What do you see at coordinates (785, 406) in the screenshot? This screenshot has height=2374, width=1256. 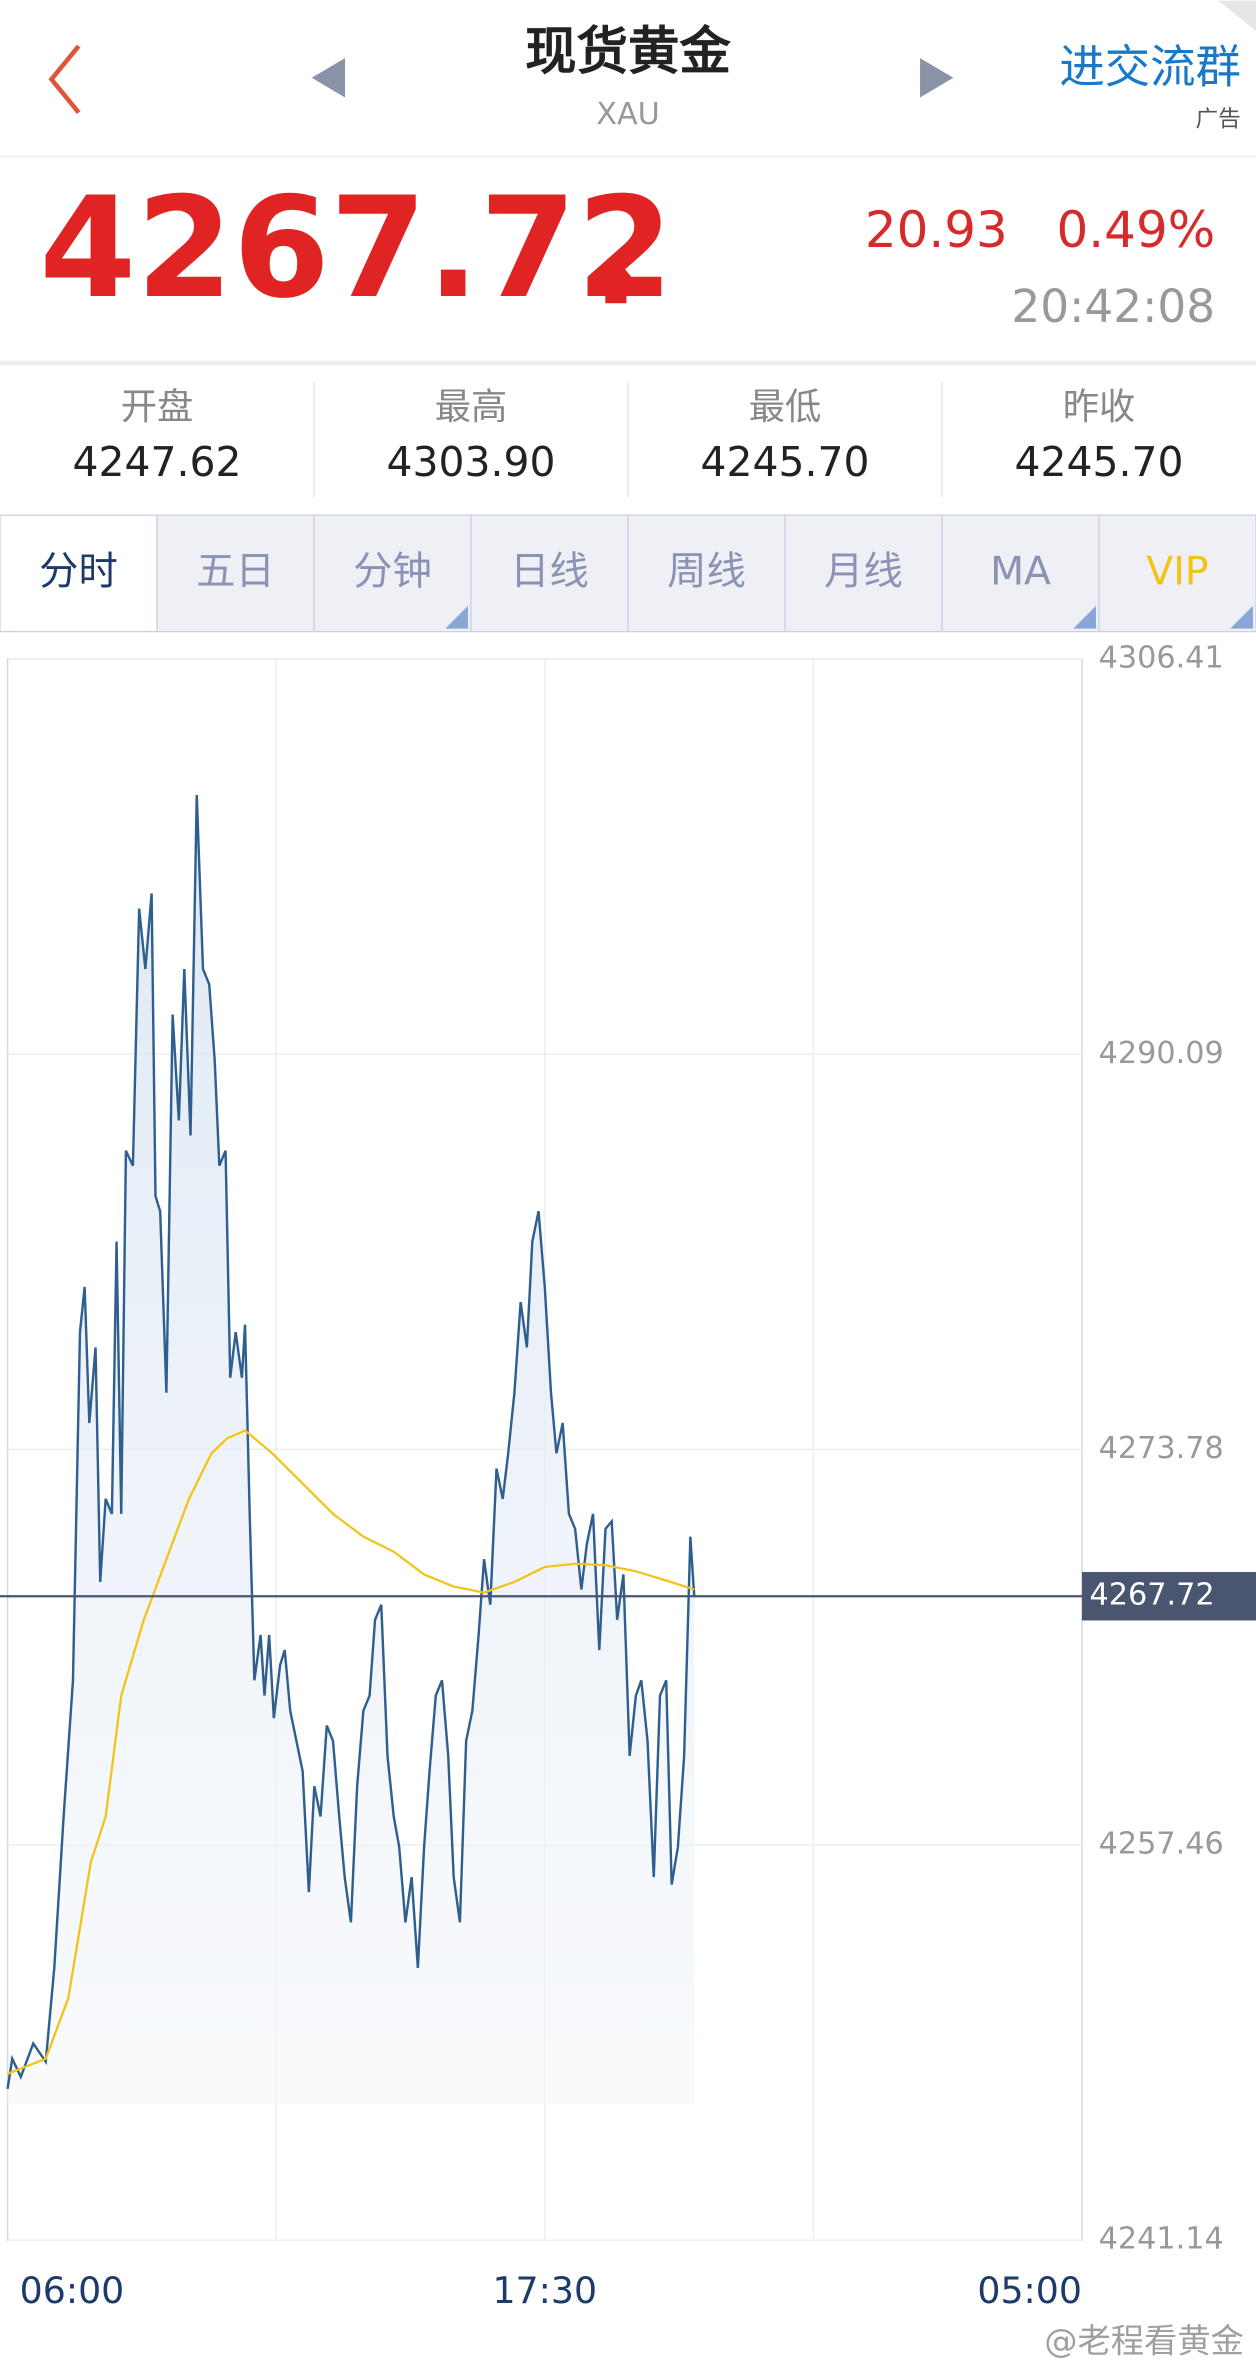 I see `stat-label: 最低` at bounding box center [785, 406].